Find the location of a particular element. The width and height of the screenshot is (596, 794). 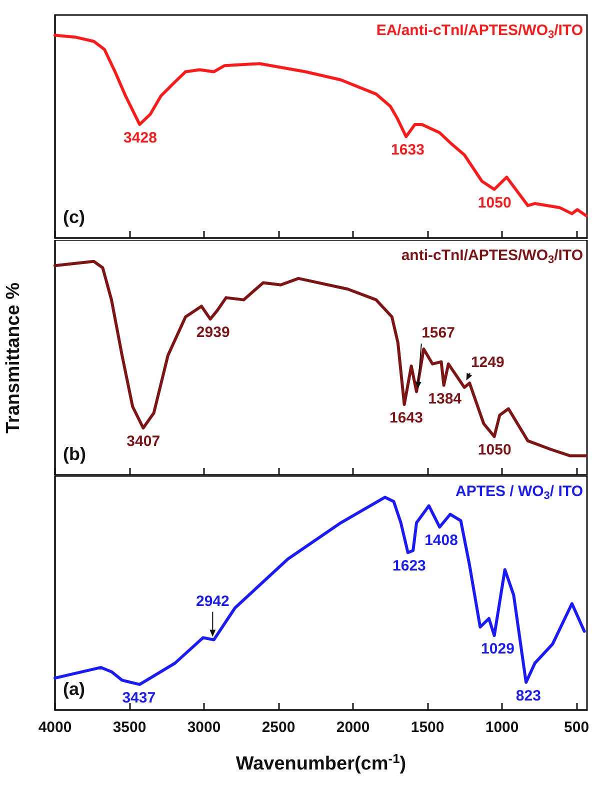

x-tick-label: 1500 is located at coordinates (427, 727).